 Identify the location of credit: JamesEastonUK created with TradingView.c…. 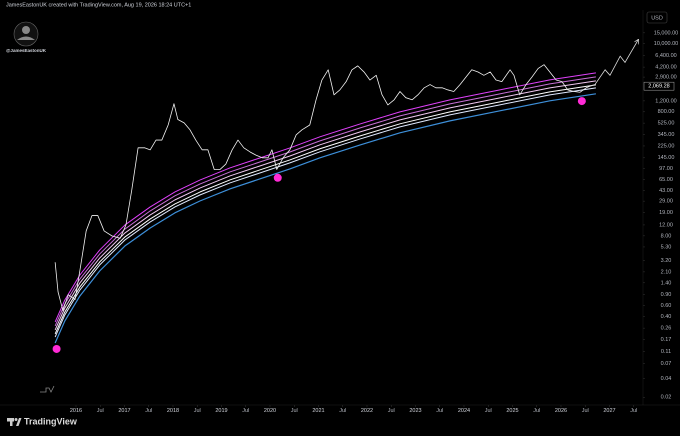
(98, 5).